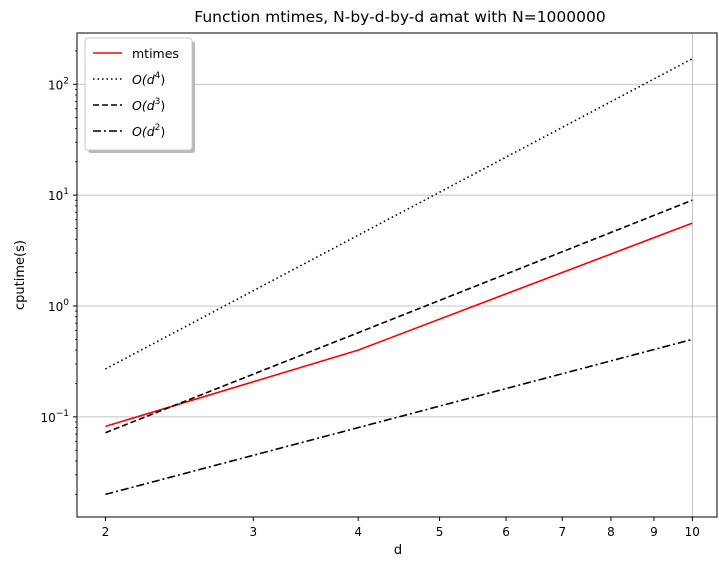 This screenshot has height=561, width=719. What do you see at coordinates (654, 532) in the screenshot?
I see `x-tick-label: 9` at bounding box center [654, 532].